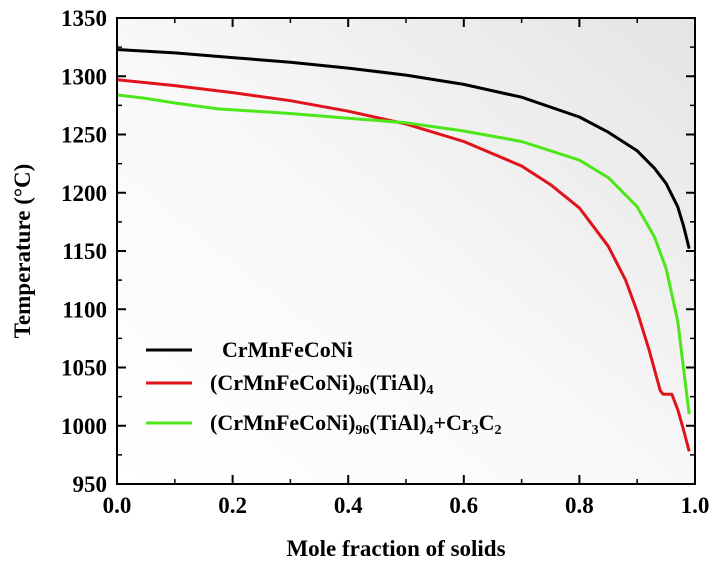  What do you see at coordinates (463, 505) in the screenshot?
I see `x-tick-label: 0.6` at bounding box center [463, 505].